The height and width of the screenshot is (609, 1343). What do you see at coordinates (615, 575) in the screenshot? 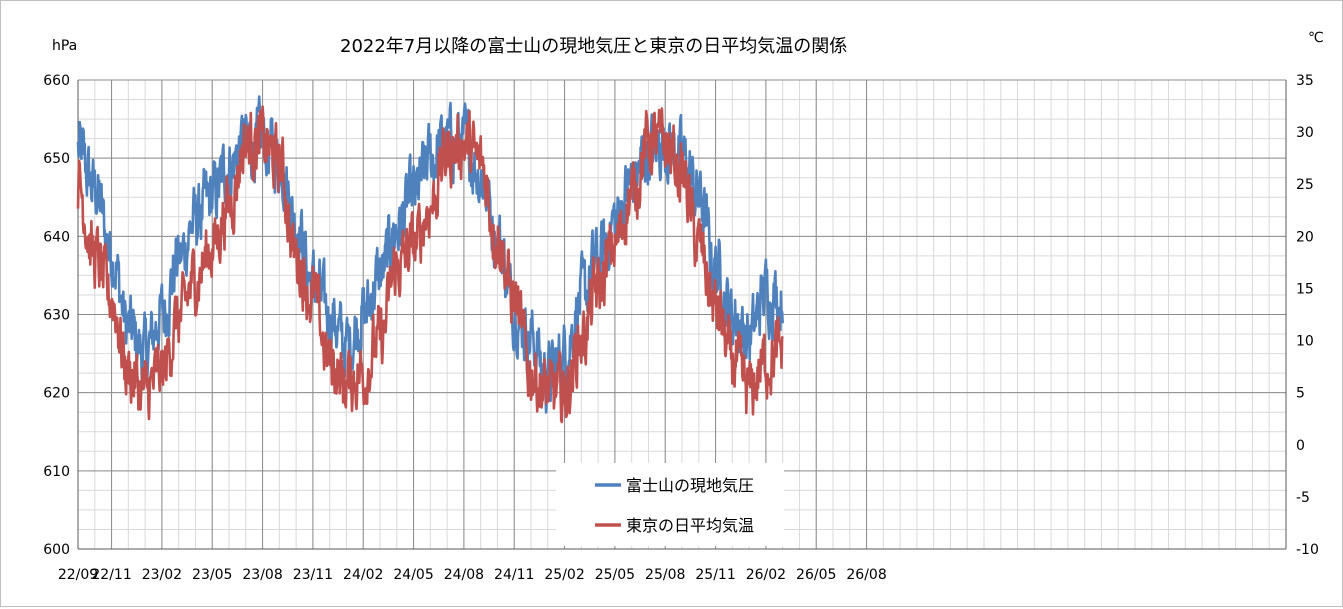
I see `x-tick-label: 25/05` at bounding box center [615, 575].